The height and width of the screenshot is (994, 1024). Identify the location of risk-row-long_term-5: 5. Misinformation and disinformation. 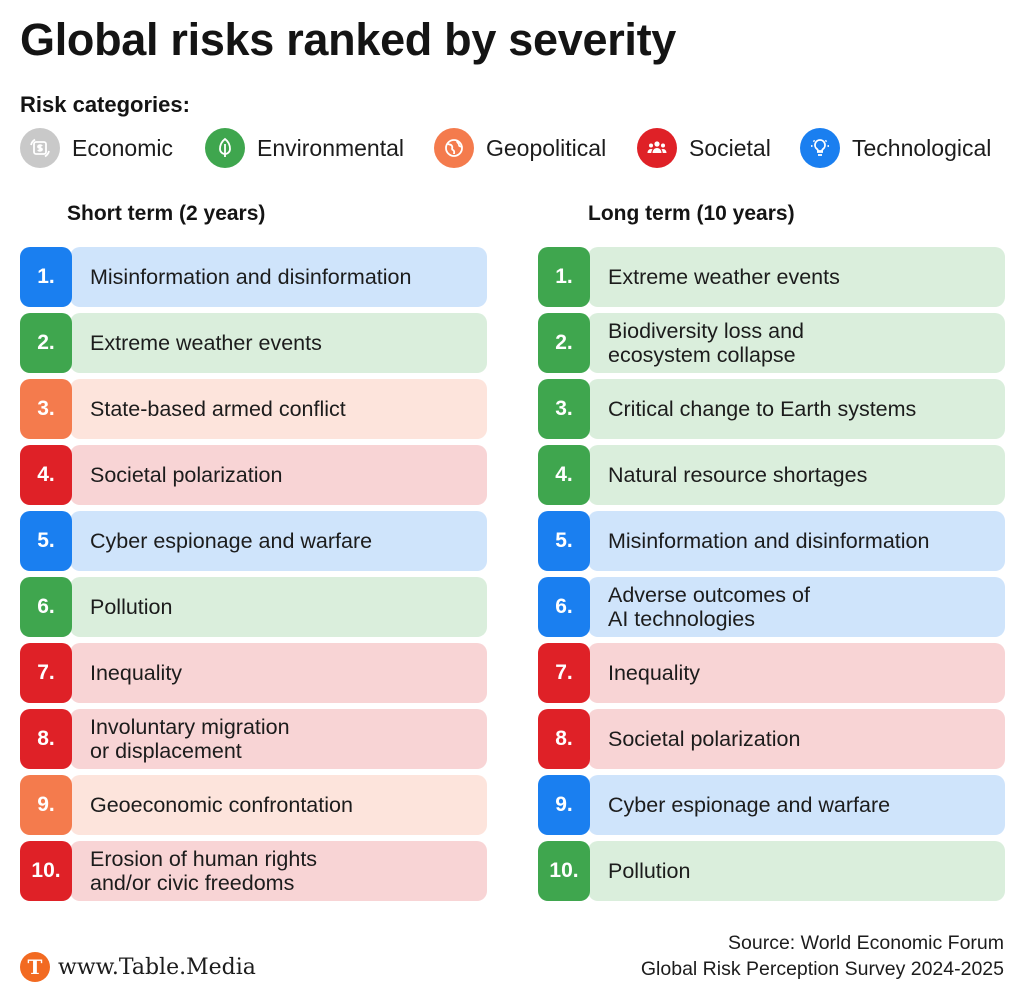
(771, 541).